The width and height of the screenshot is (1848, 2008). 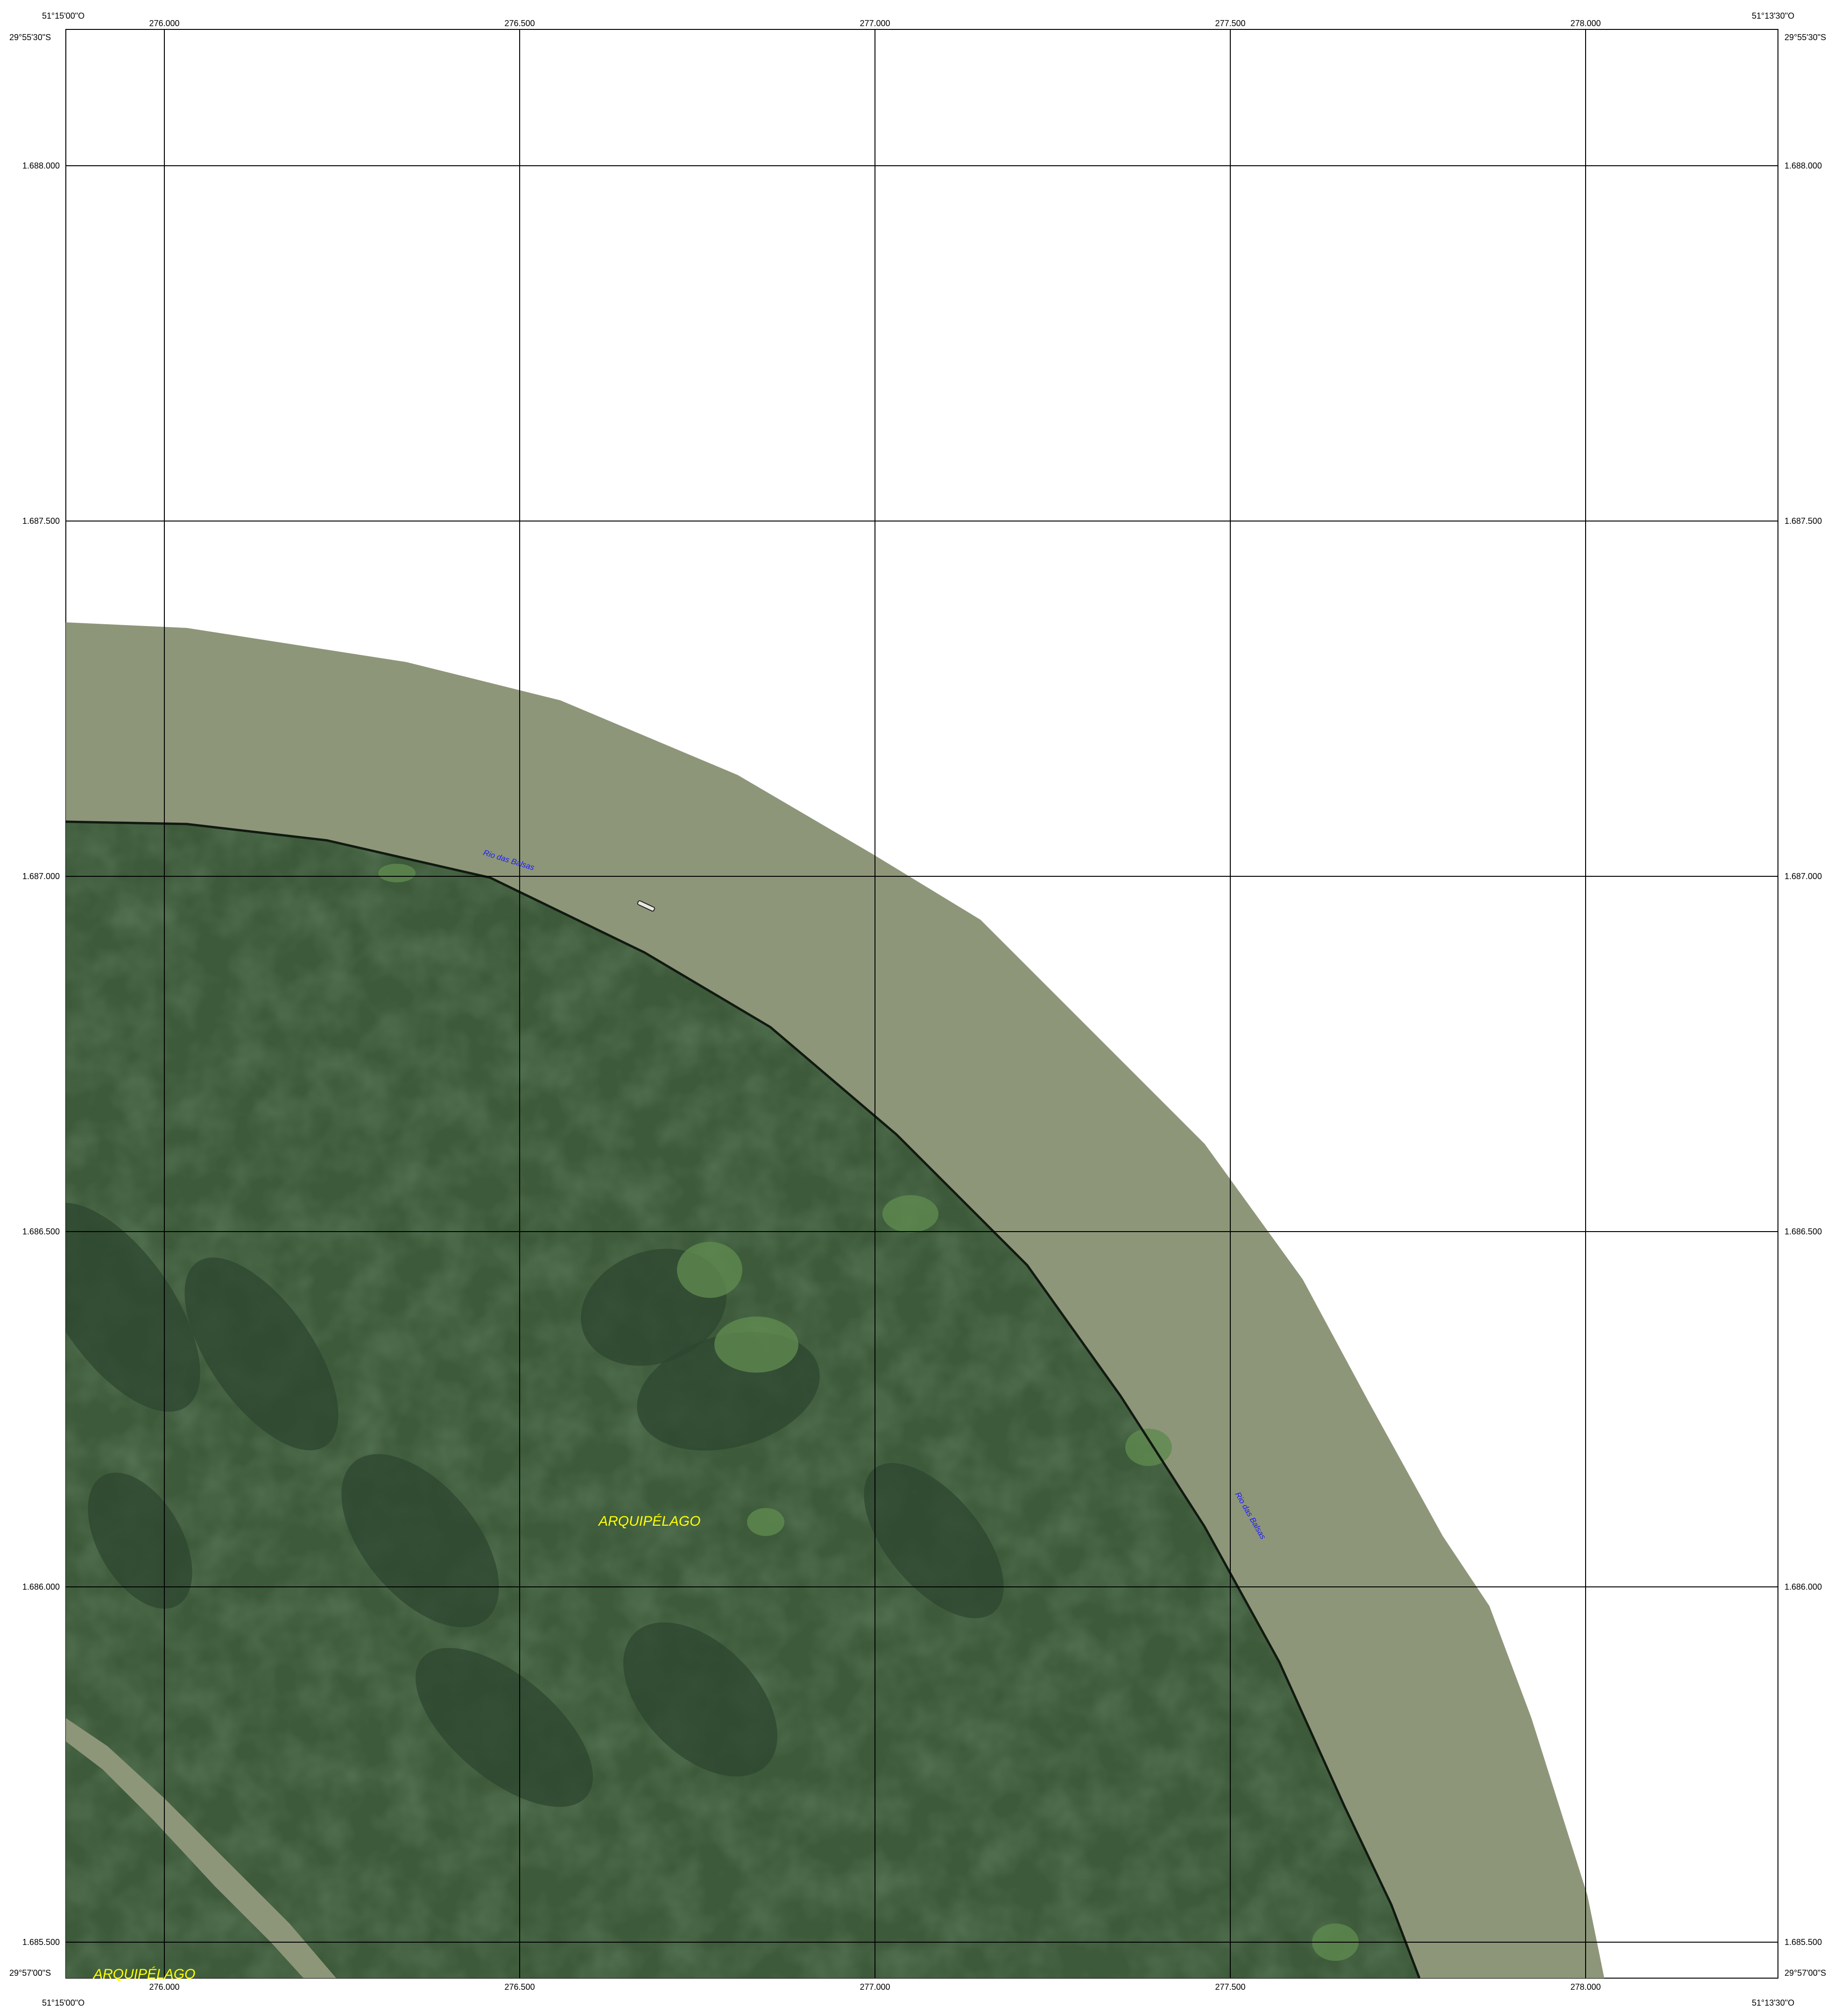 What do you see at coordinates (1585, 1987) in the screenshot?
I see `easting-label-bottom: 278.000` at bounding box center [1585, 1987].